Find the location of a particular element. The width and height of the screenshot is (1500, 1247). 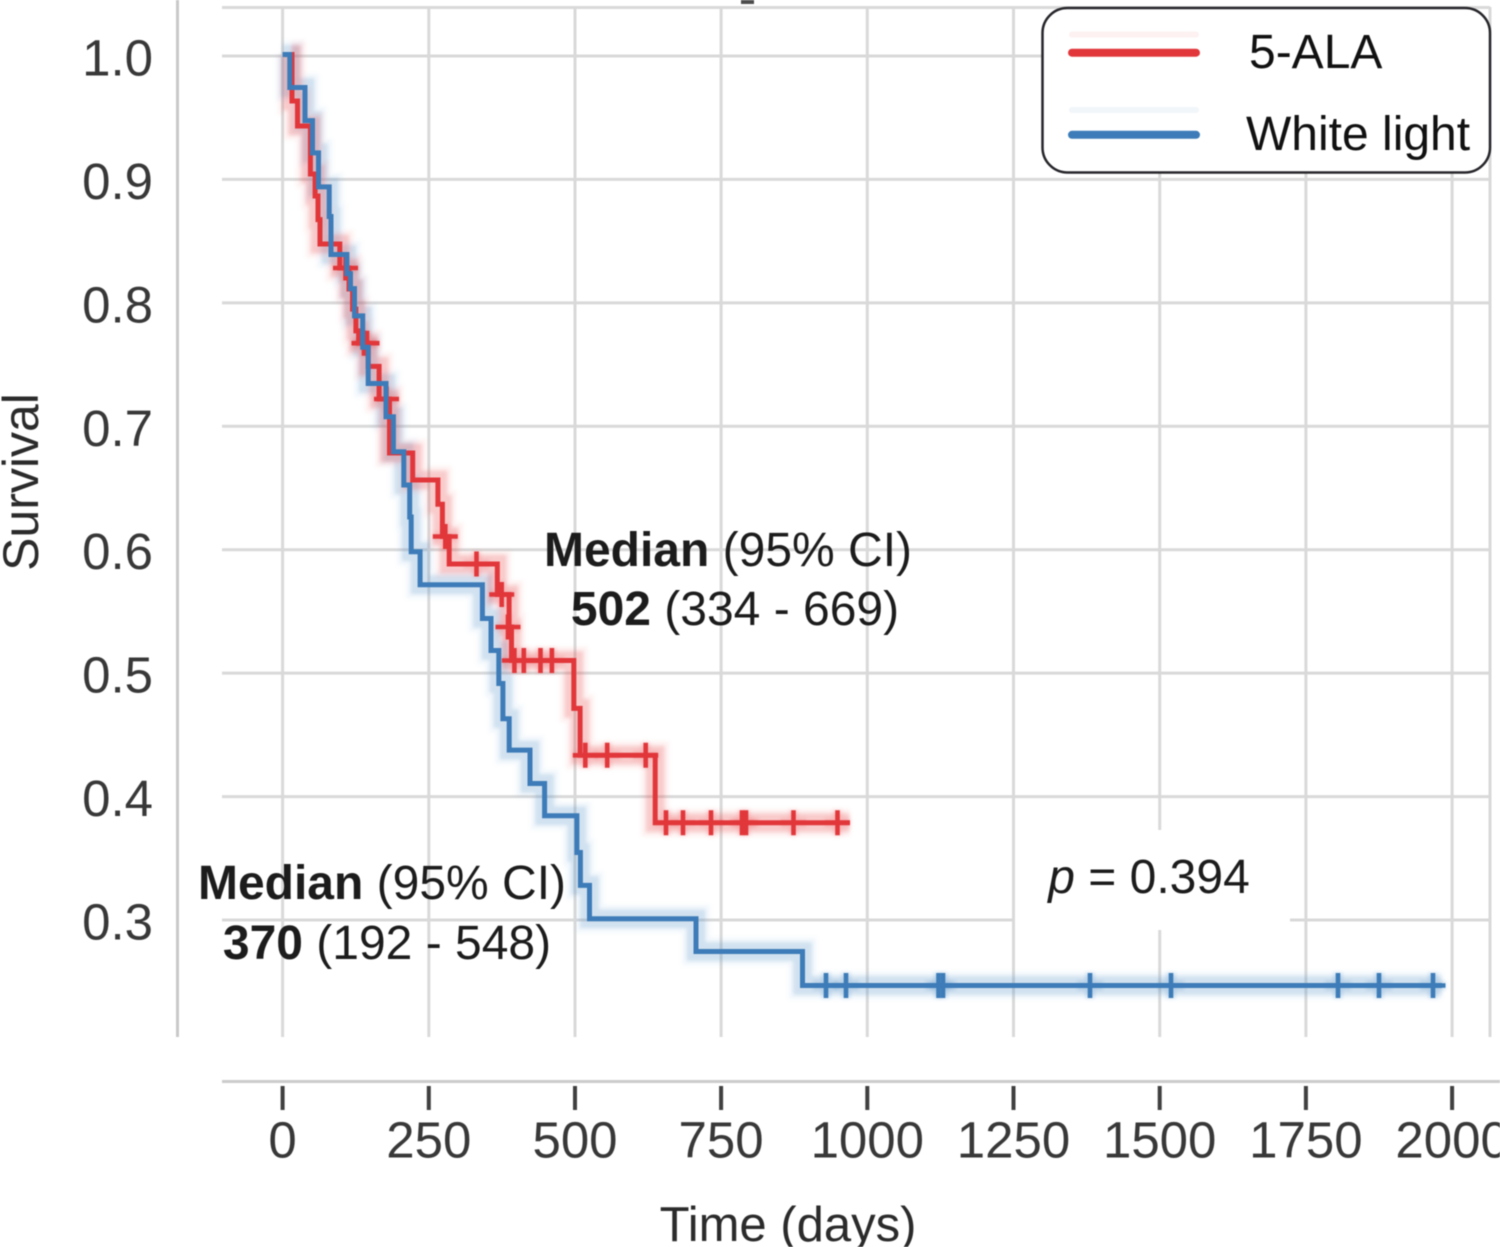

svg-text: 0 is located at coordinates (282, 1140).